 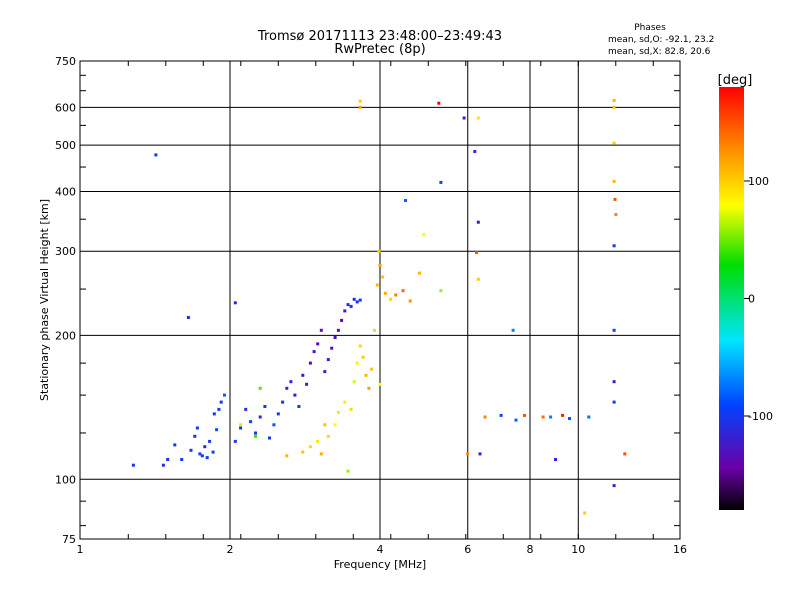 I want to click on legend-title: Phases, so click(x=650, y=28).